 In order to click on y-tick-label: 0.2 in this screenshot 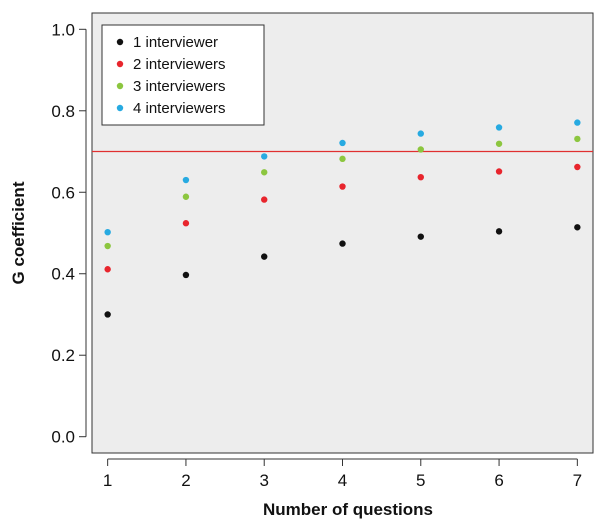, I will do `click(63, 355)`.